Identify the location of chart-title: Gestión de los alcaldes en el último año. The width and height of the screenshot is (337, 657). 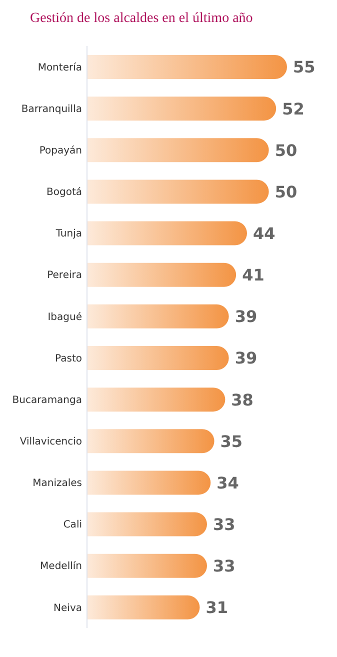
(141, 19).